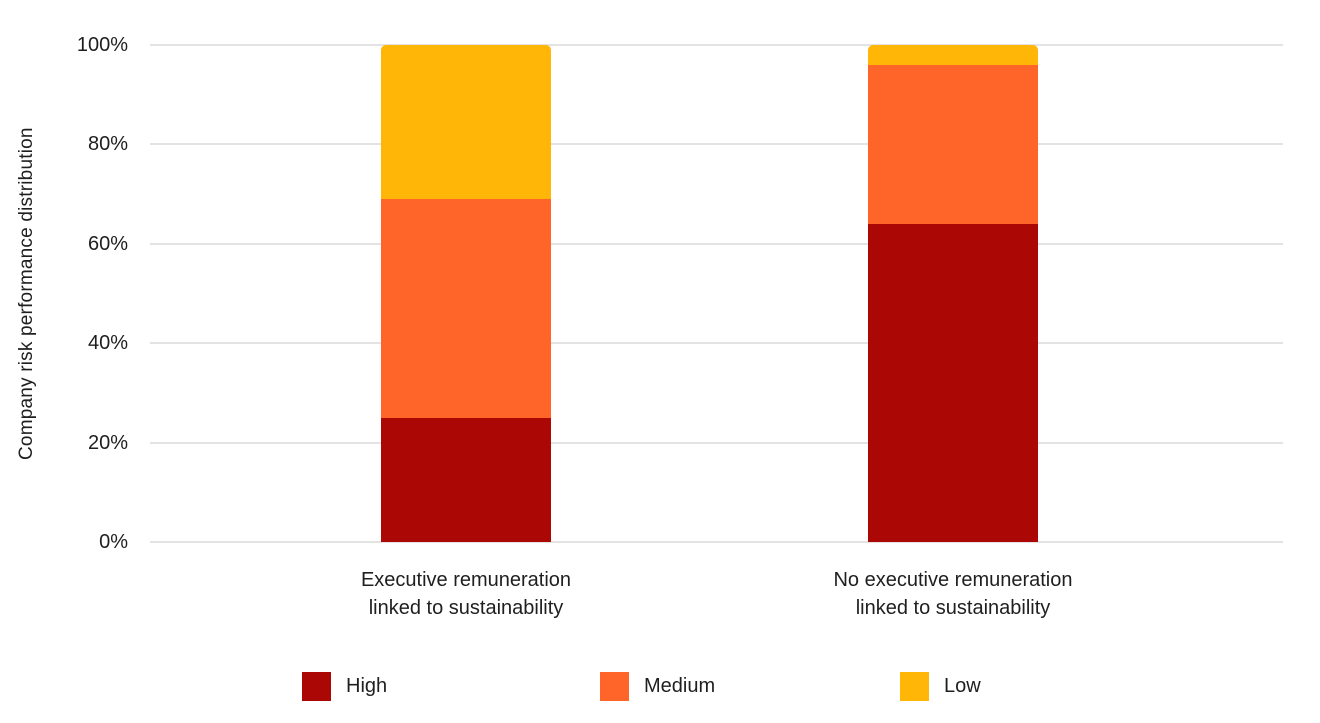 The image size is (1320, 723). What do you see at coordinates (953, 580) in the screenshot?
I see `x-category-label-line: No executive remuneration` at bounding box center [953, 580].